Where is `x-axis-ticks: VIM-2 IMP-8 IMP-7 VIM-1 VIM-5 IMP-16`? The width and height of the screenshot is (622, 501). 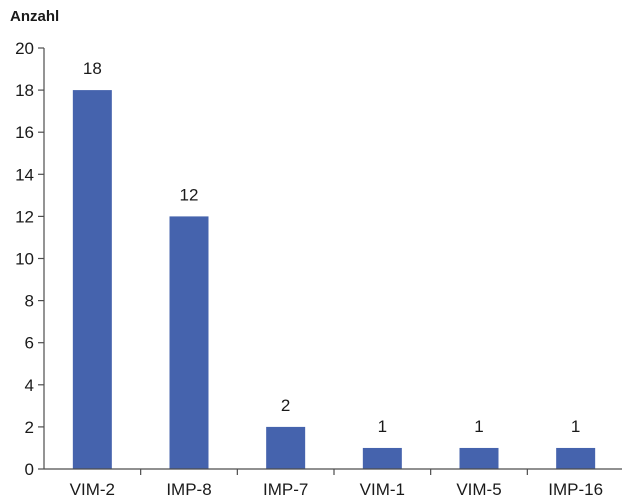 x-axis-ticks: VIM-2 IMP-8 IMP-7 VIM-1 VIM-5 IMP-16 is located at coordinates (336, 484).